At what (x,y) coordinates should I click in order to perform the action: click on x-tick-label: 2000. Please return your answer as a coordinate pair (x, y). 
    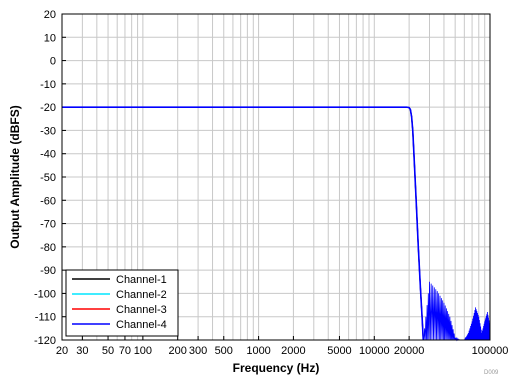
    Looking at the image, I should click on (293, 351).